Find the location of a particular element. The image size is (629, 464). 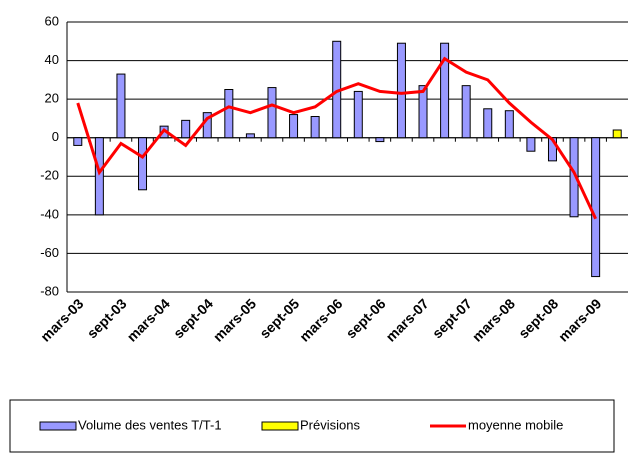

x-tick-label: mars-05 is located at coordinates (234, 319).